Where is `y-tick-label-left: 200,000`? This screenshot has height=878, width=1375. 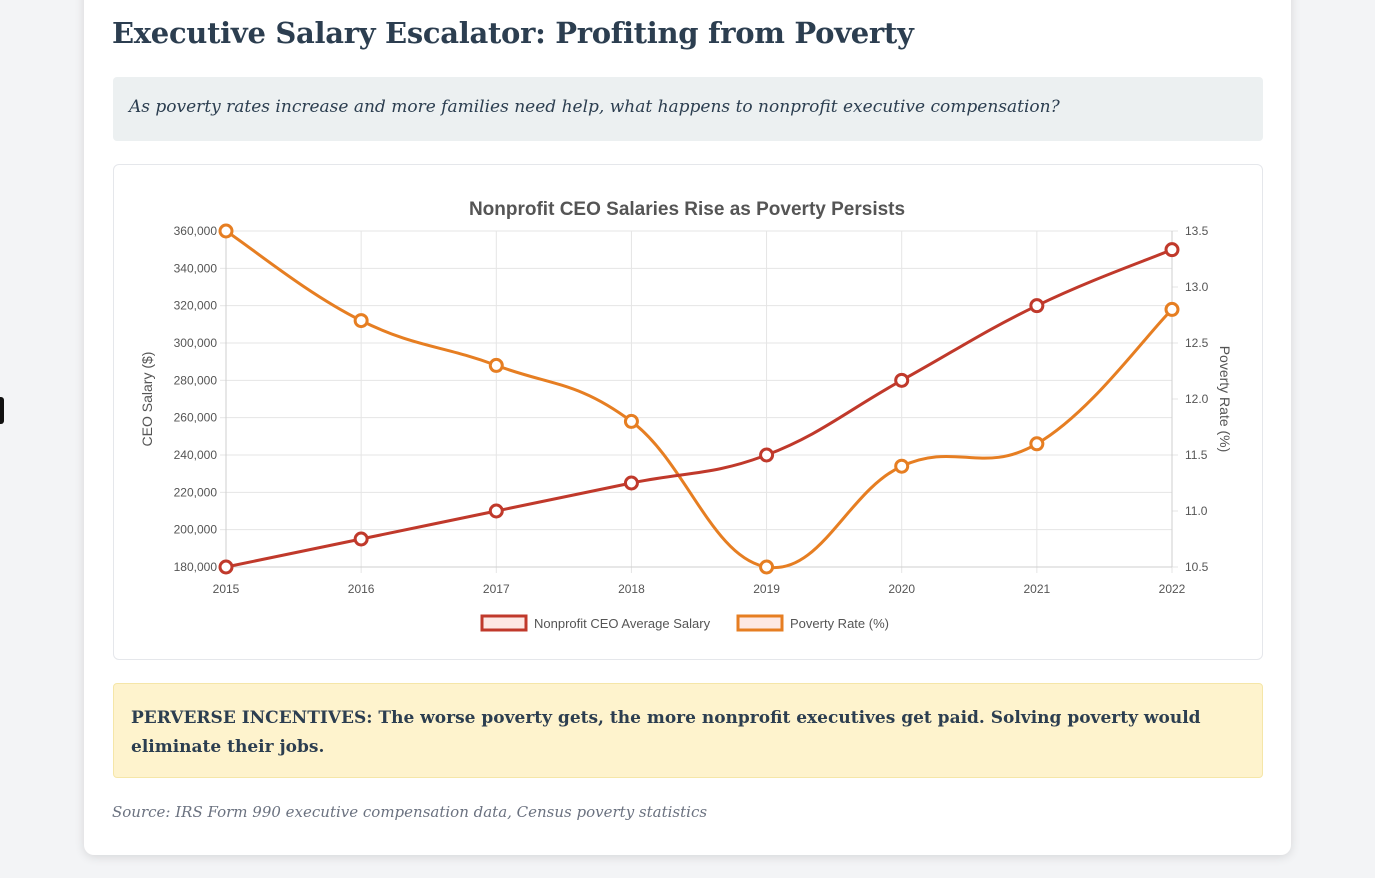
y-tick-label-left: 200,000 is located at coordinates (196, 530).